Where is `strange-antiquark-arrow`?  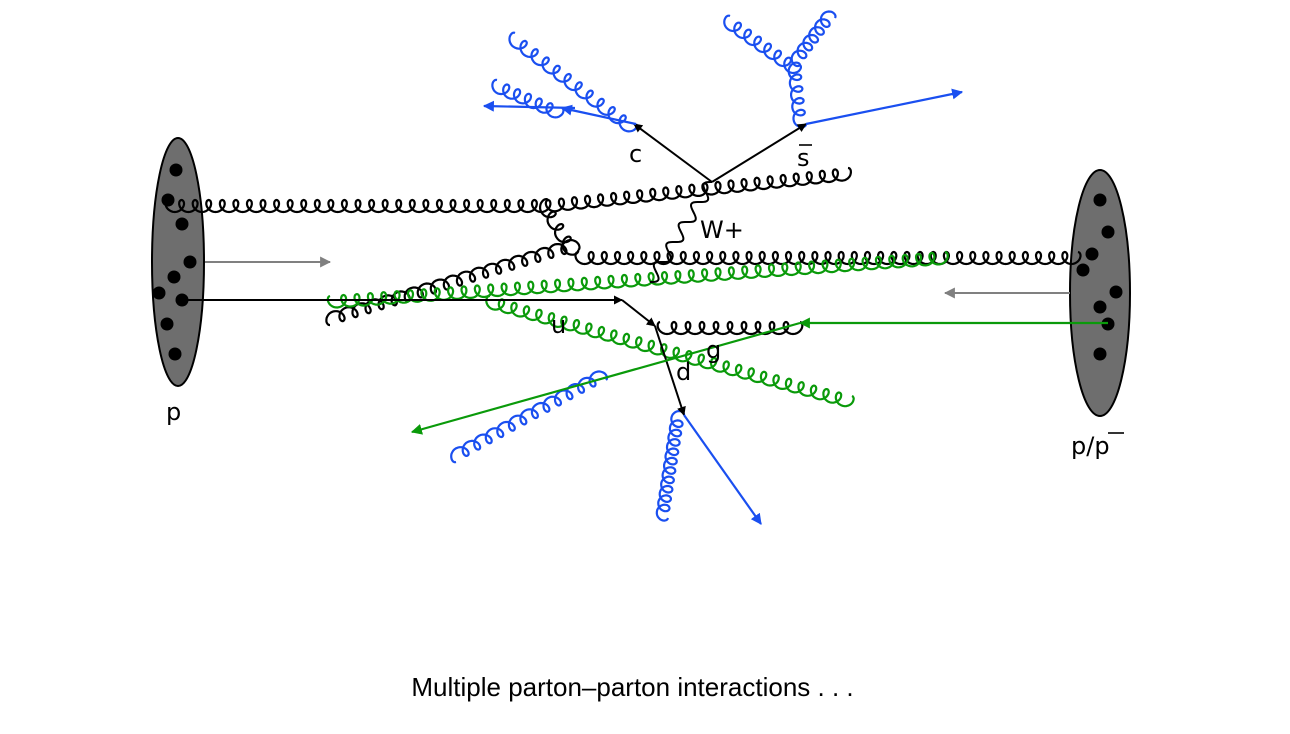
strange-antiquark-arrow is located at coordinates (759, 153).